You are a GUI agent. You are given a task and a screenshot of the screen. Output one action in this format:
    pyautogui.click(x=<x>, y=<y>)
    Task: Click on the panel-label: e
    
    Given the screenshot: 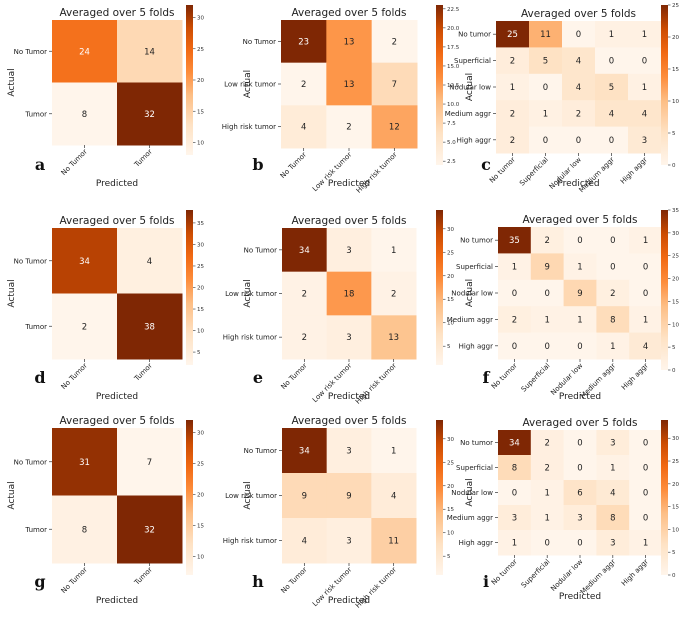 What is the action you would take?
    pyautogui.click(x=258, y=377)
    